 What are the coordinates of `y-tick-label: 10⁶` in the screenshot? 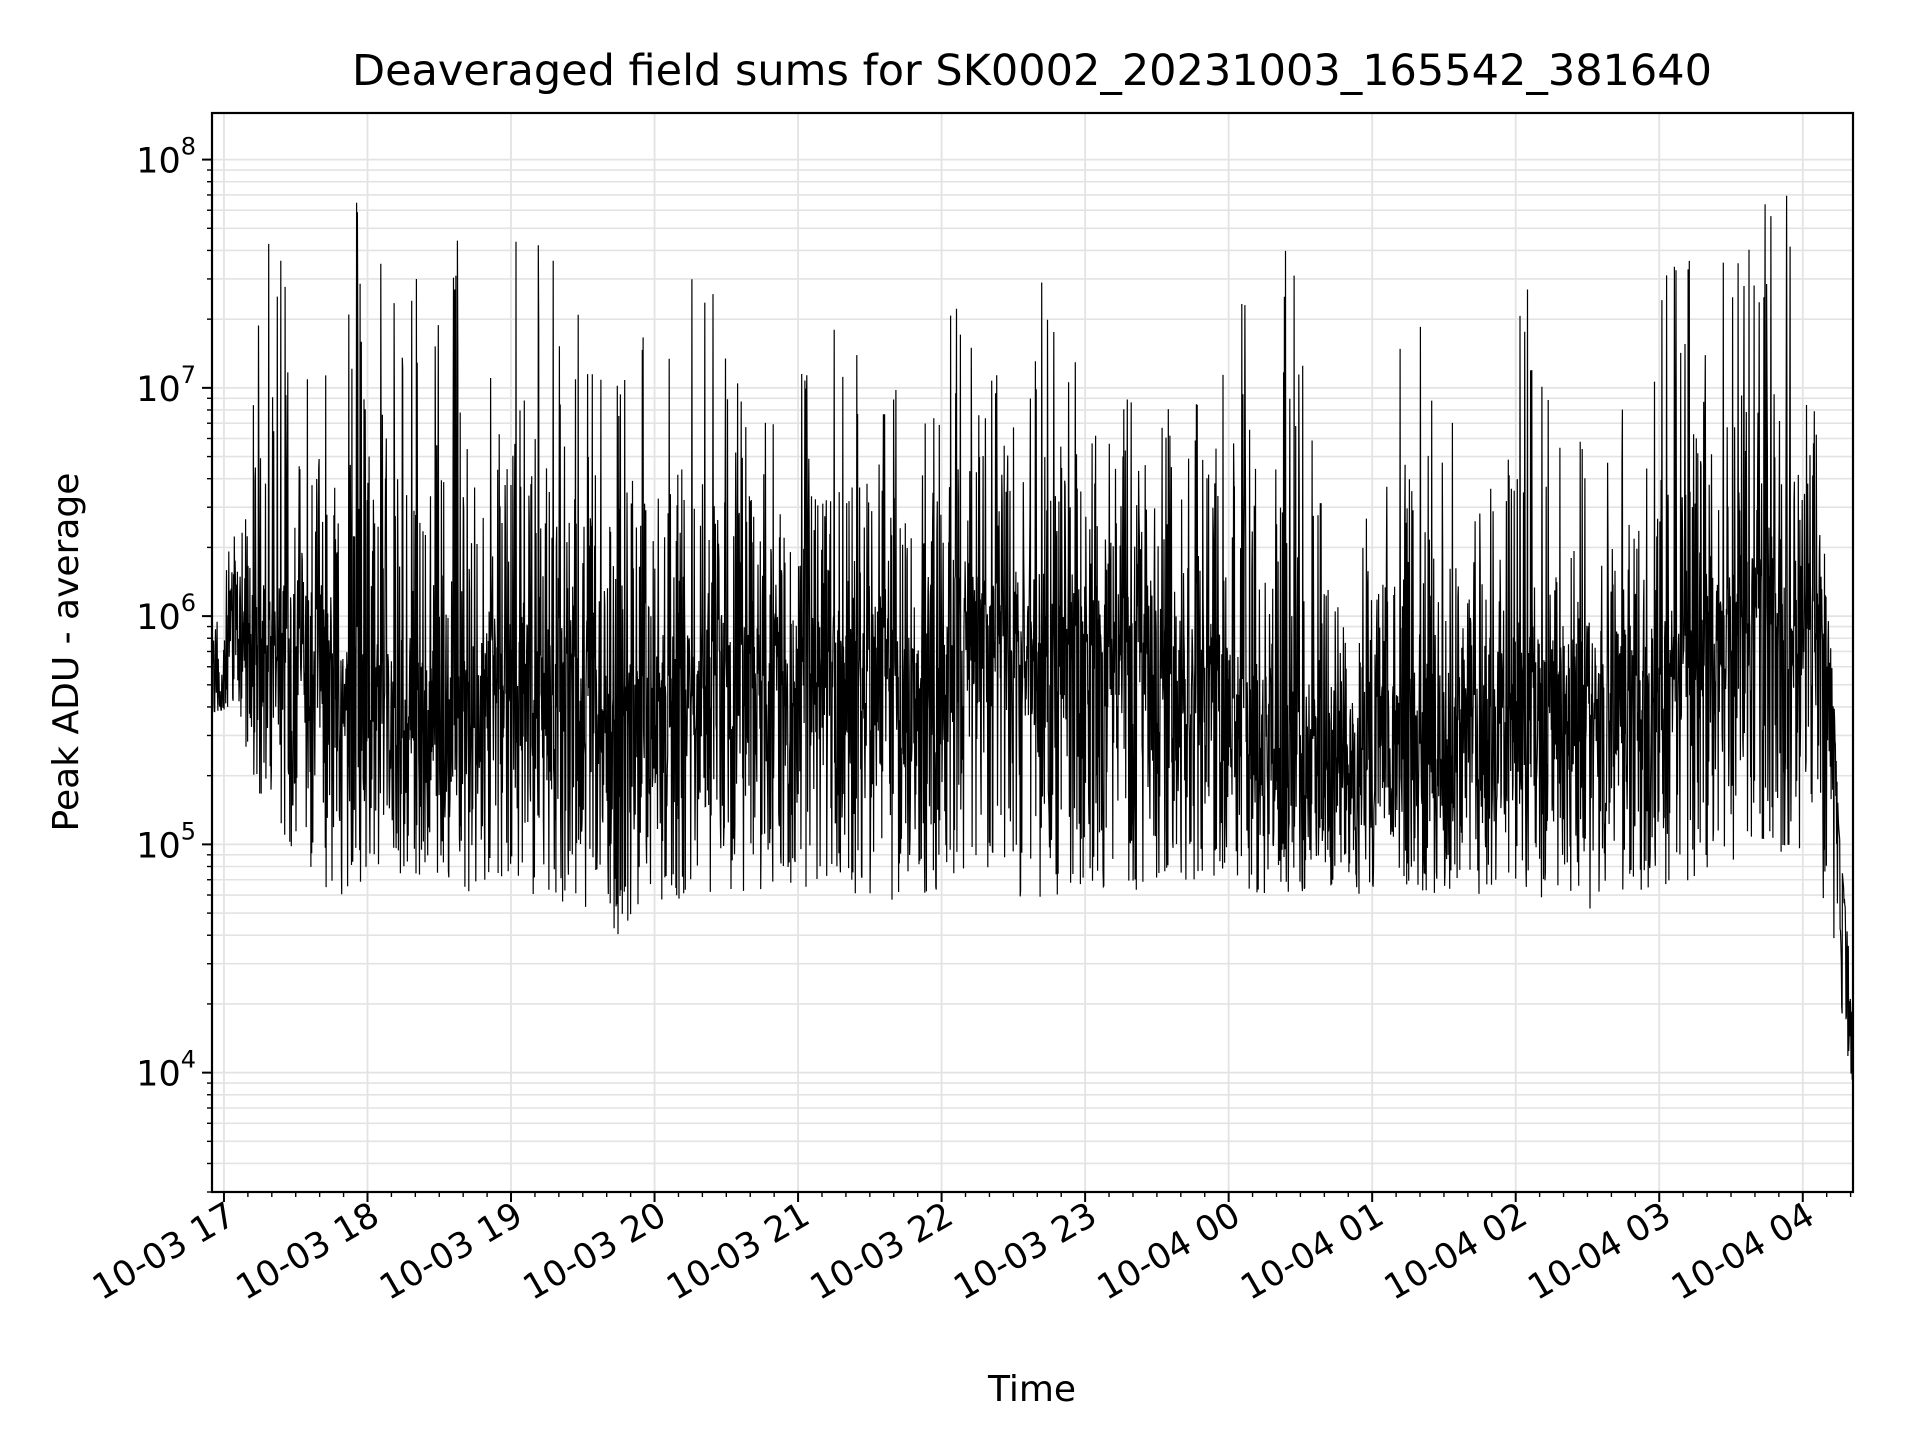 It's located at (166, 613).